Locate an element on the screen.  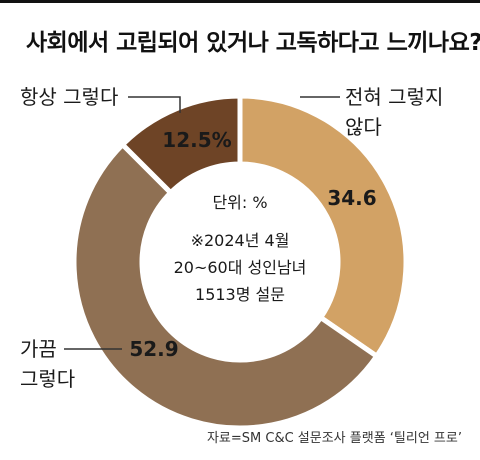
value-label: 34.6 is located at coordinates (351, 198).